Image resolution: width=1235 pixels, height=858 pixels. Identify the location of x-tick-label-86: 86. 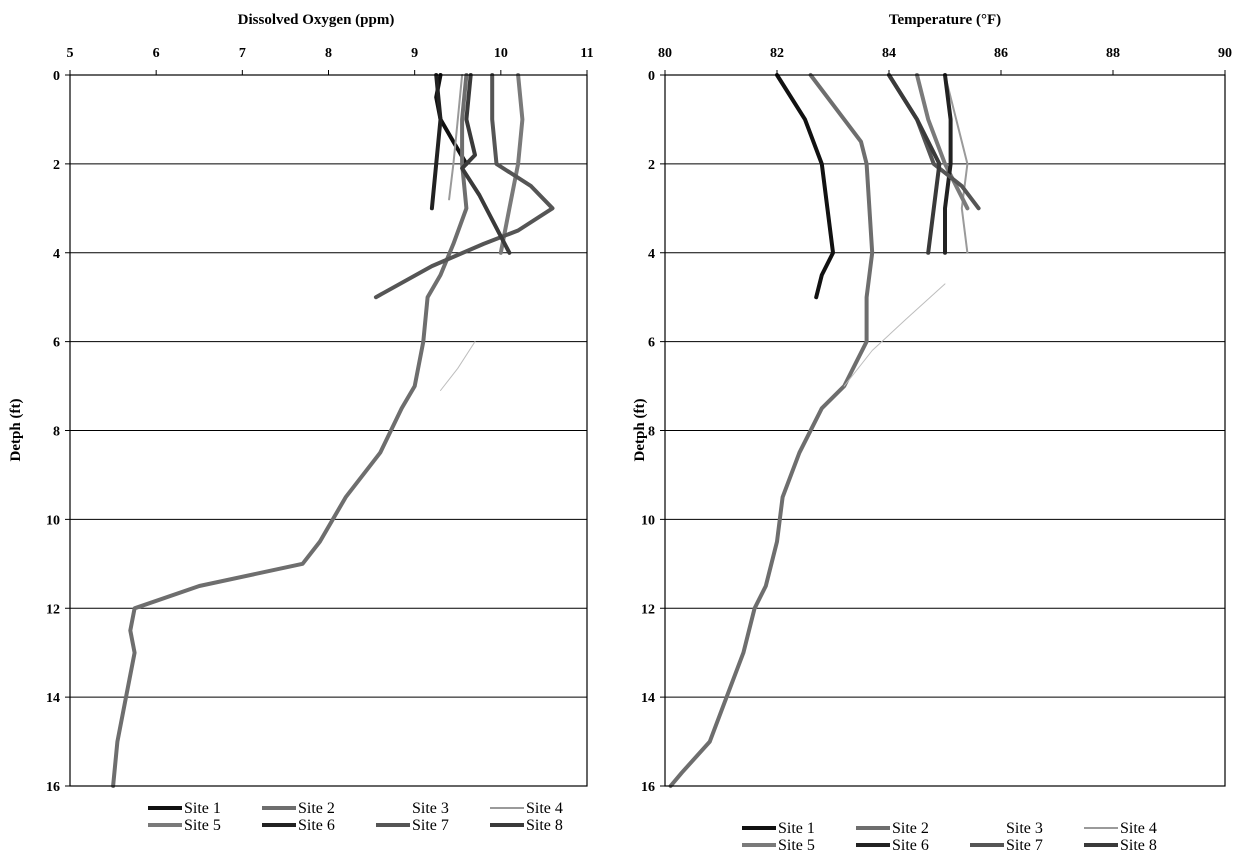
(1001, 53).